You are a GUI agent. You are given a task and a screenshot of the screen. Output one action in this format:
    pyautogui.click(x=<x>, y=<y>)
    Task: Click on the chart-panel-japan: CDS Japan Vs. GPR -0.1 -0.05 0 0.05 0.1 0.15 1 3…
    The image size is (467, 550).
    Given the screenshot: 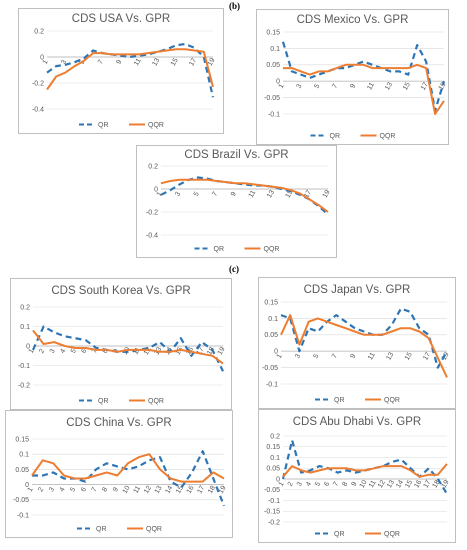 What is the action you would take?
    pyautogui.click(x=357, y=343)
    